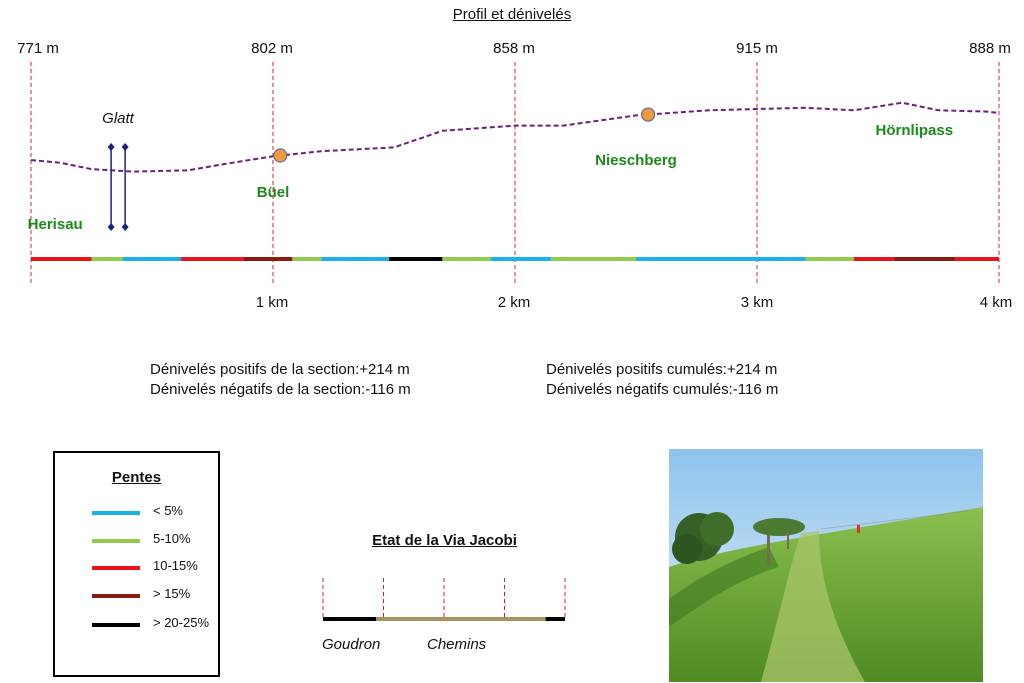 This screenshot has width=1024, height=683. Describe the element at coordinates (136, 564) in the screenshot. I see `slope-legend: Pentes < 5% 5-10% 10-15% > 15% > 20-25%` at that location.